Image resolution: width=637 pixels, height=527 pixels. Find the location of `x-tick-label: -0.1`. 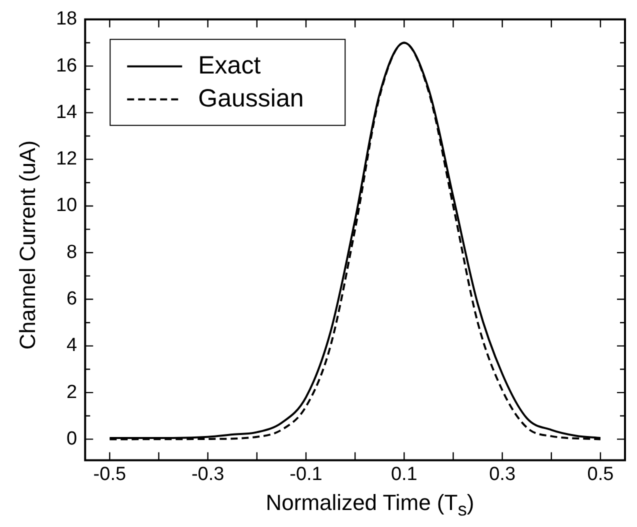

x-tick-label: -0.1 is located at coordinates (306, 474).